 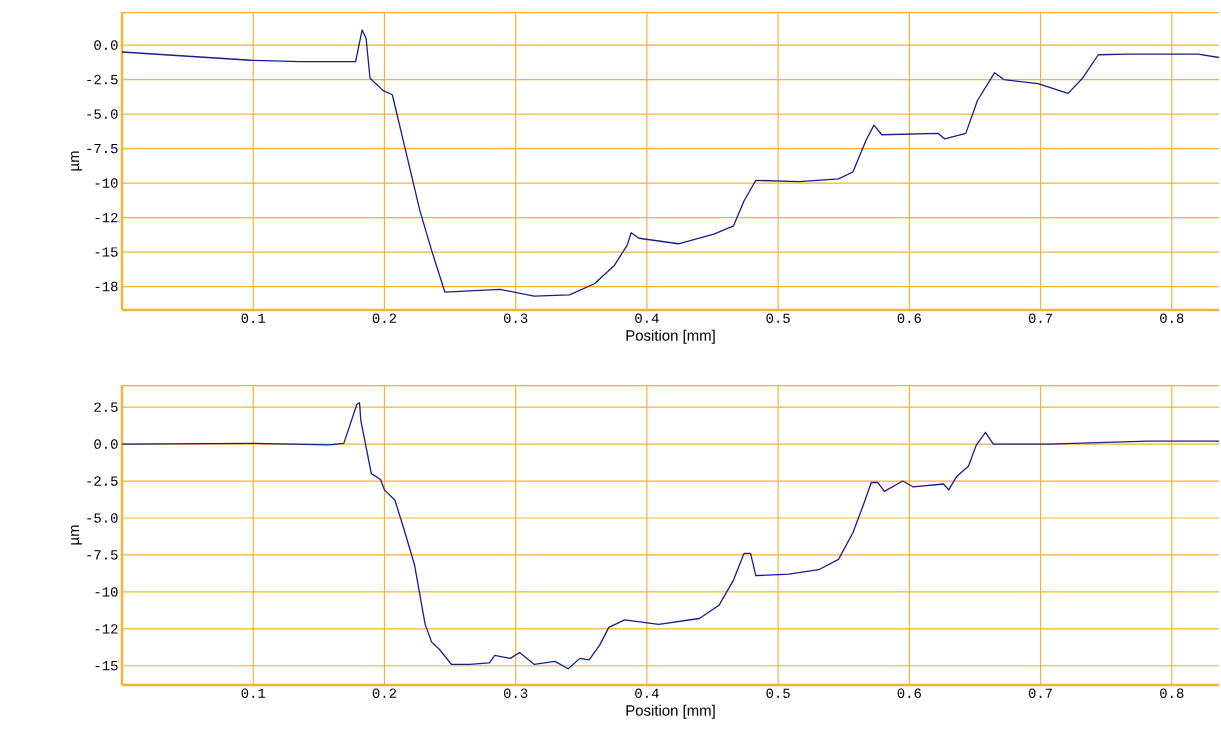 I want to click on y-tick-label: 2.5, so click(x=106, y=407).